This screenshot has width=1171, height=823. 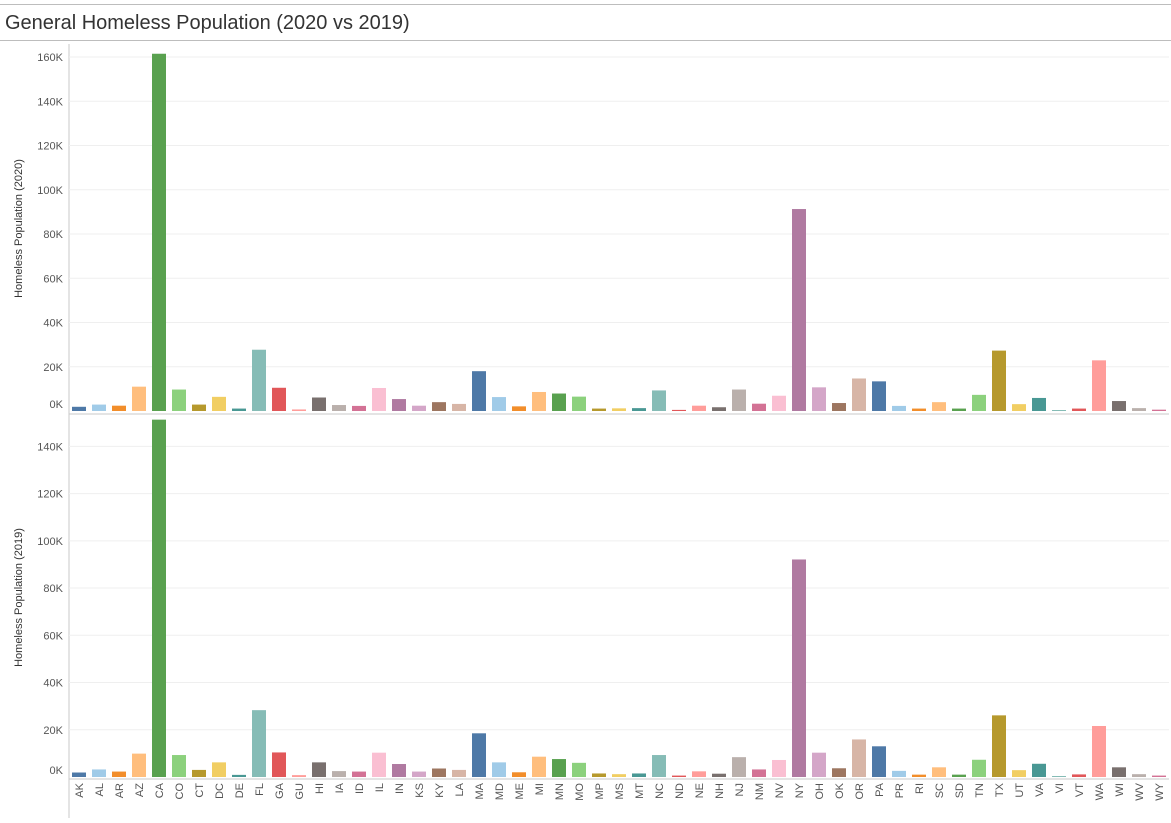 I want to click on bar-fl-2019, so click(x=259, y=743).